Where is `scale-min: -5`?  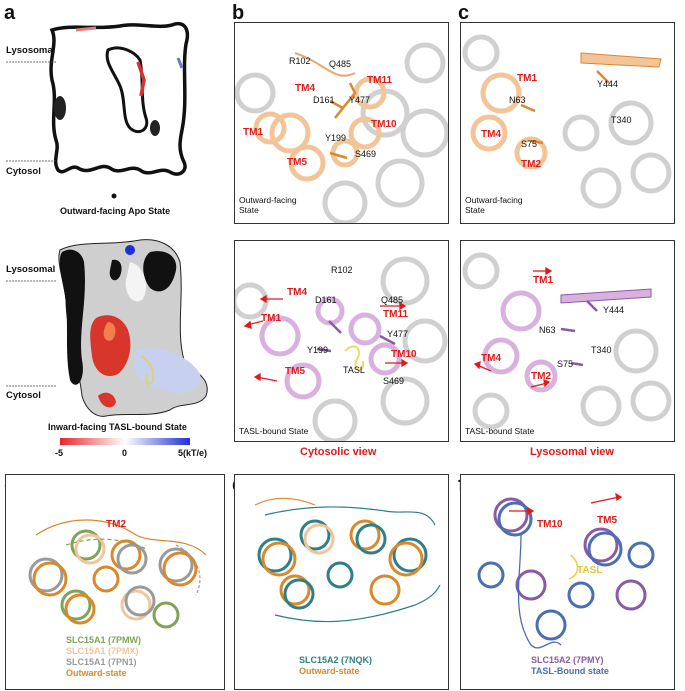 scale-min: -5 is located at coordinates (59, 453).